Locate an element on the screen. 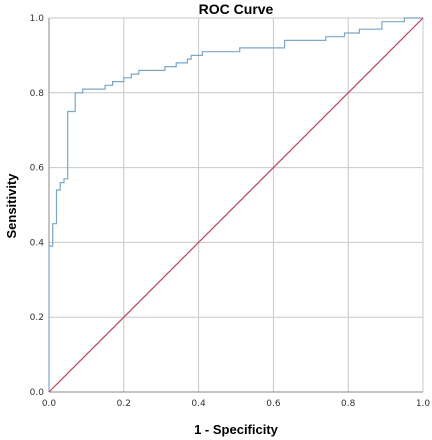  y-tick-label: 0.8 is located at coordinates (37, 94).